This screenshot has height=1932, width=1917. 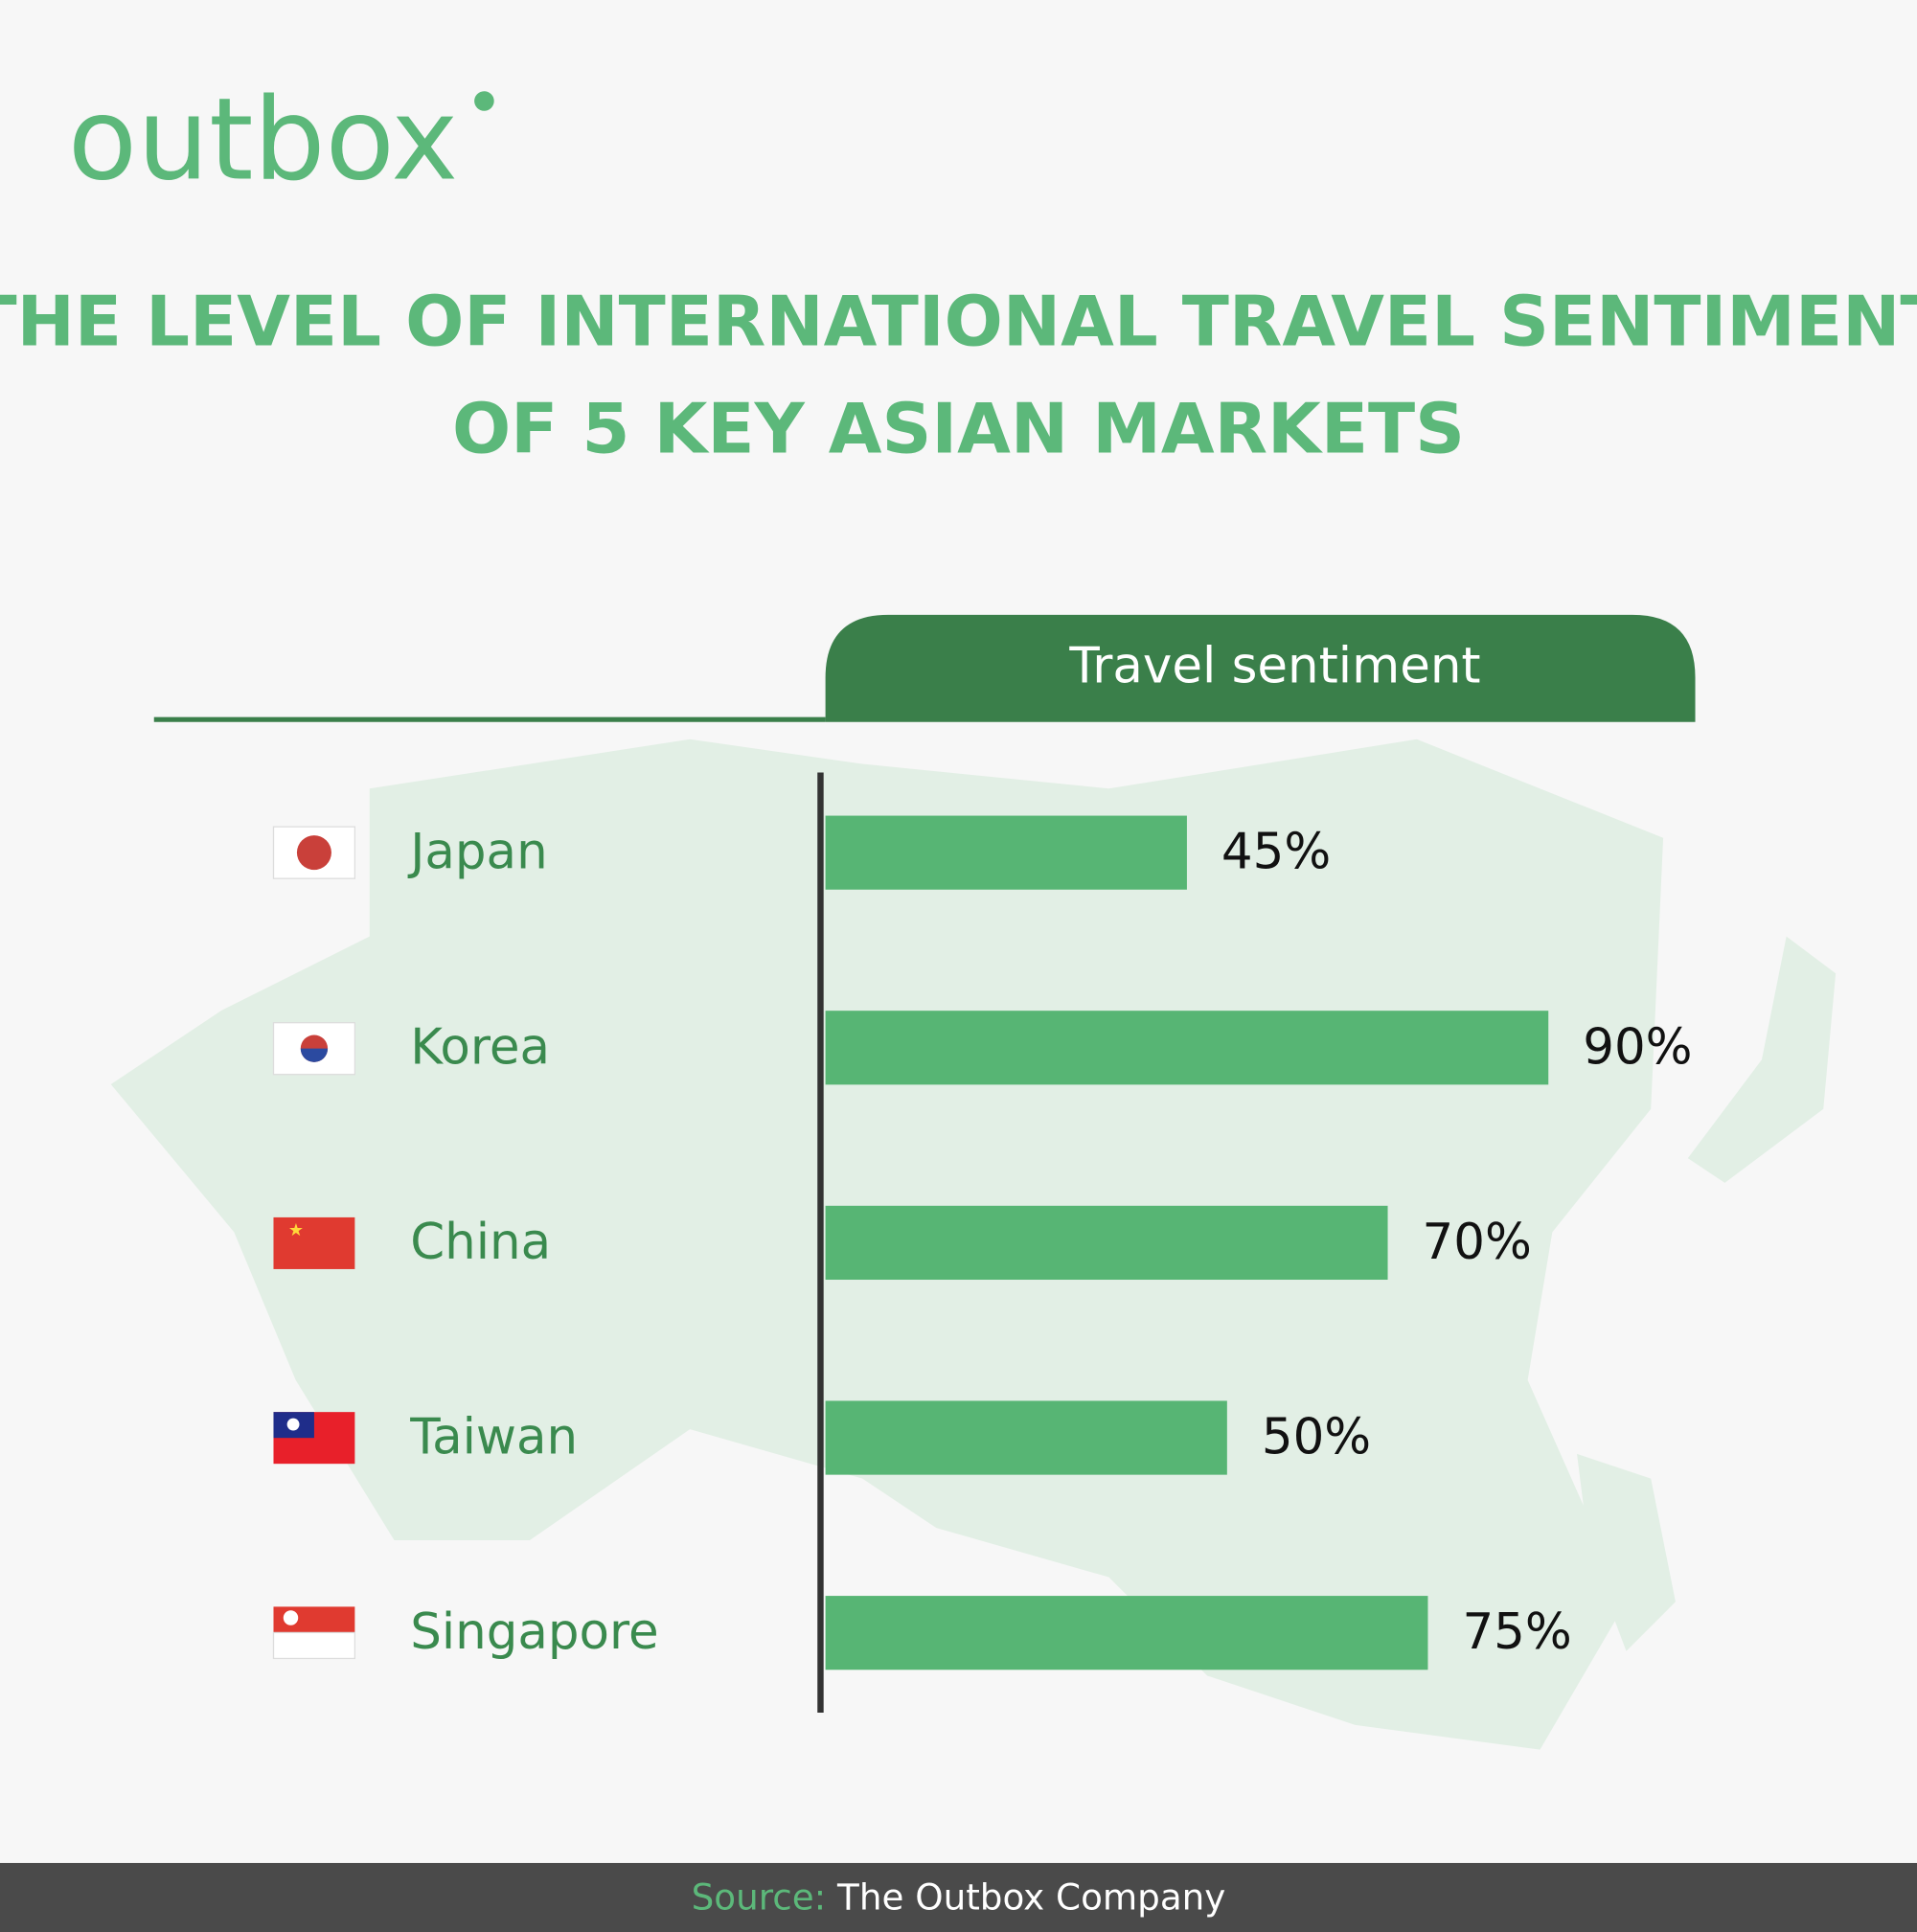 What do you see at coordinates (314, 1439) in the screenshot?
I see `flag-taiwan` at bounding box center [314, 1439].